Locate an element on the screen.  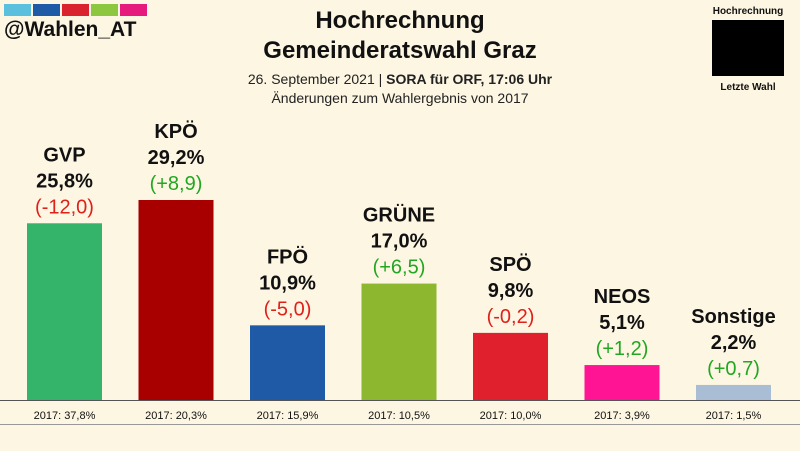
category-label: SPÖ is located at coordinates (510, 264).